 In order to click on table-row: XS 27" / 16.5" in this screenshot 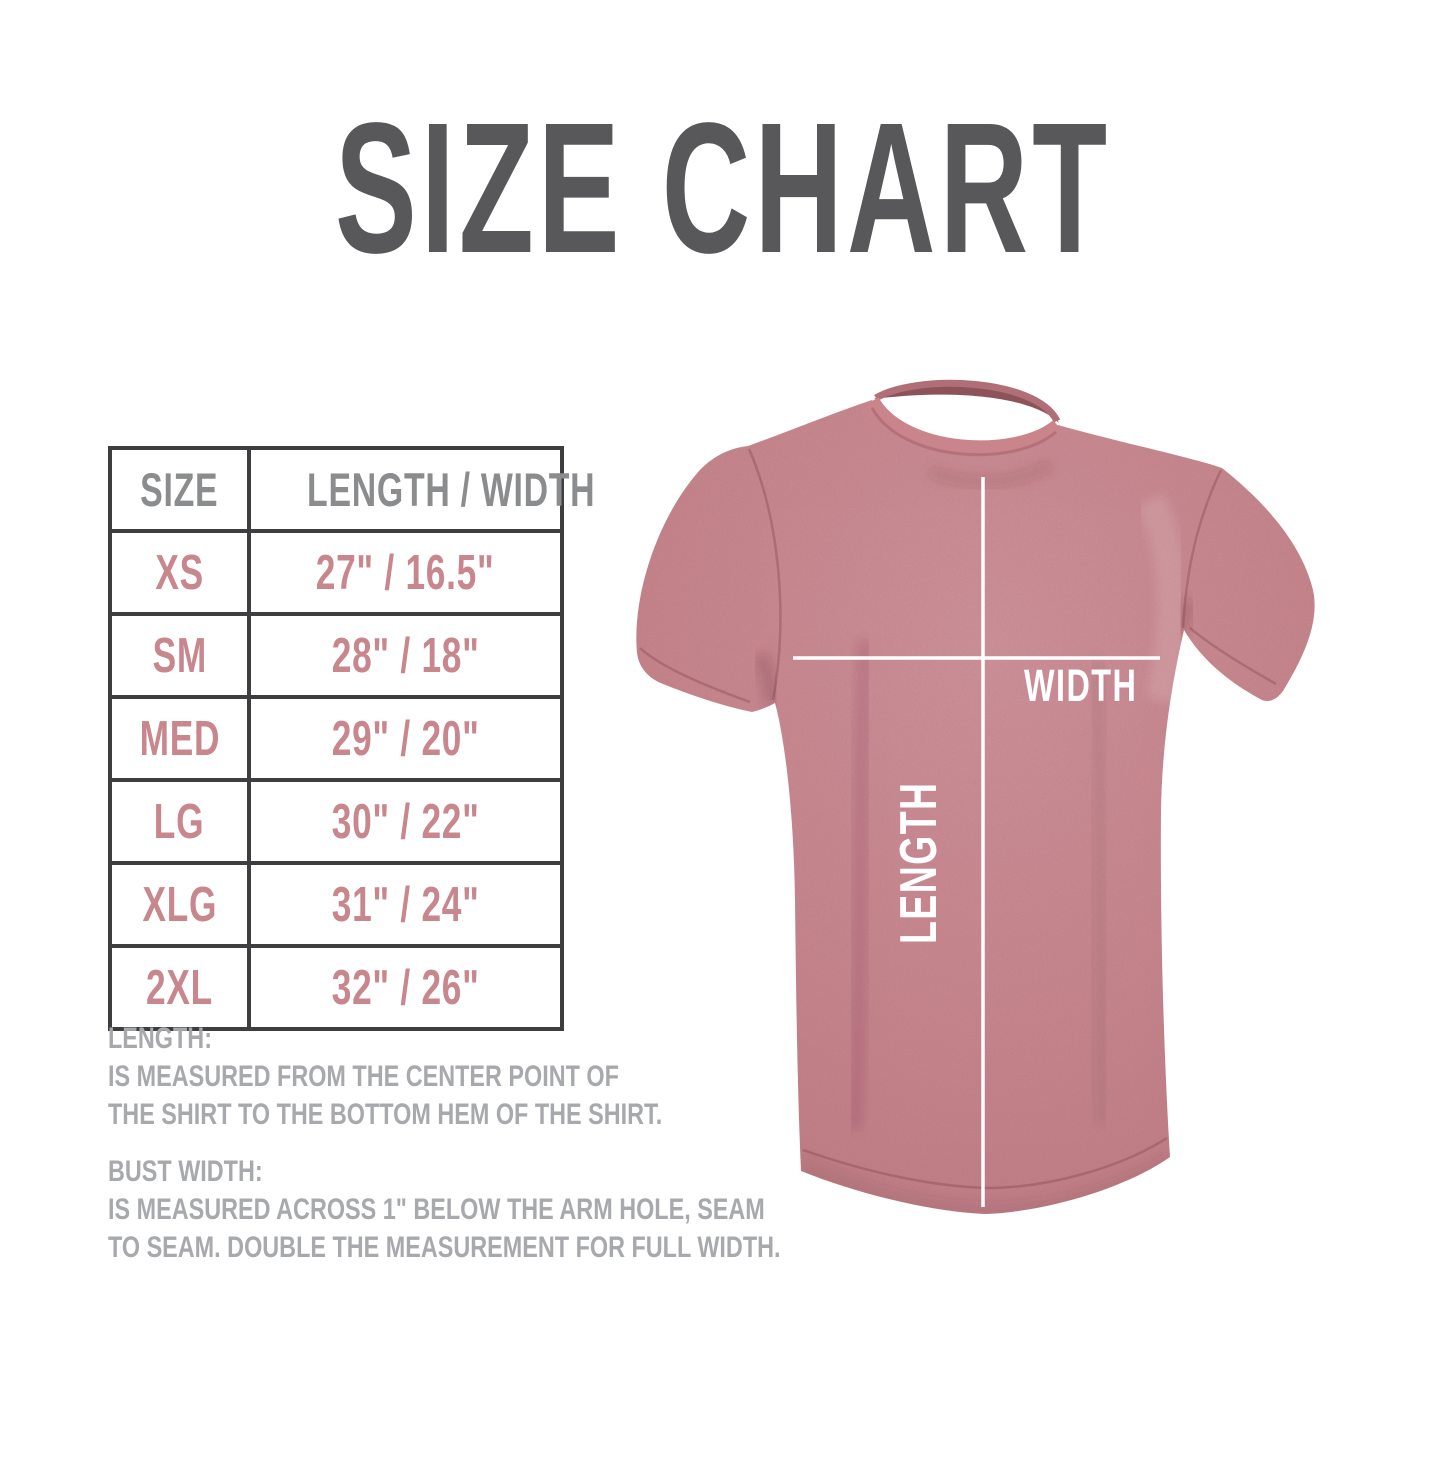, I will do `click(336, 572)`.